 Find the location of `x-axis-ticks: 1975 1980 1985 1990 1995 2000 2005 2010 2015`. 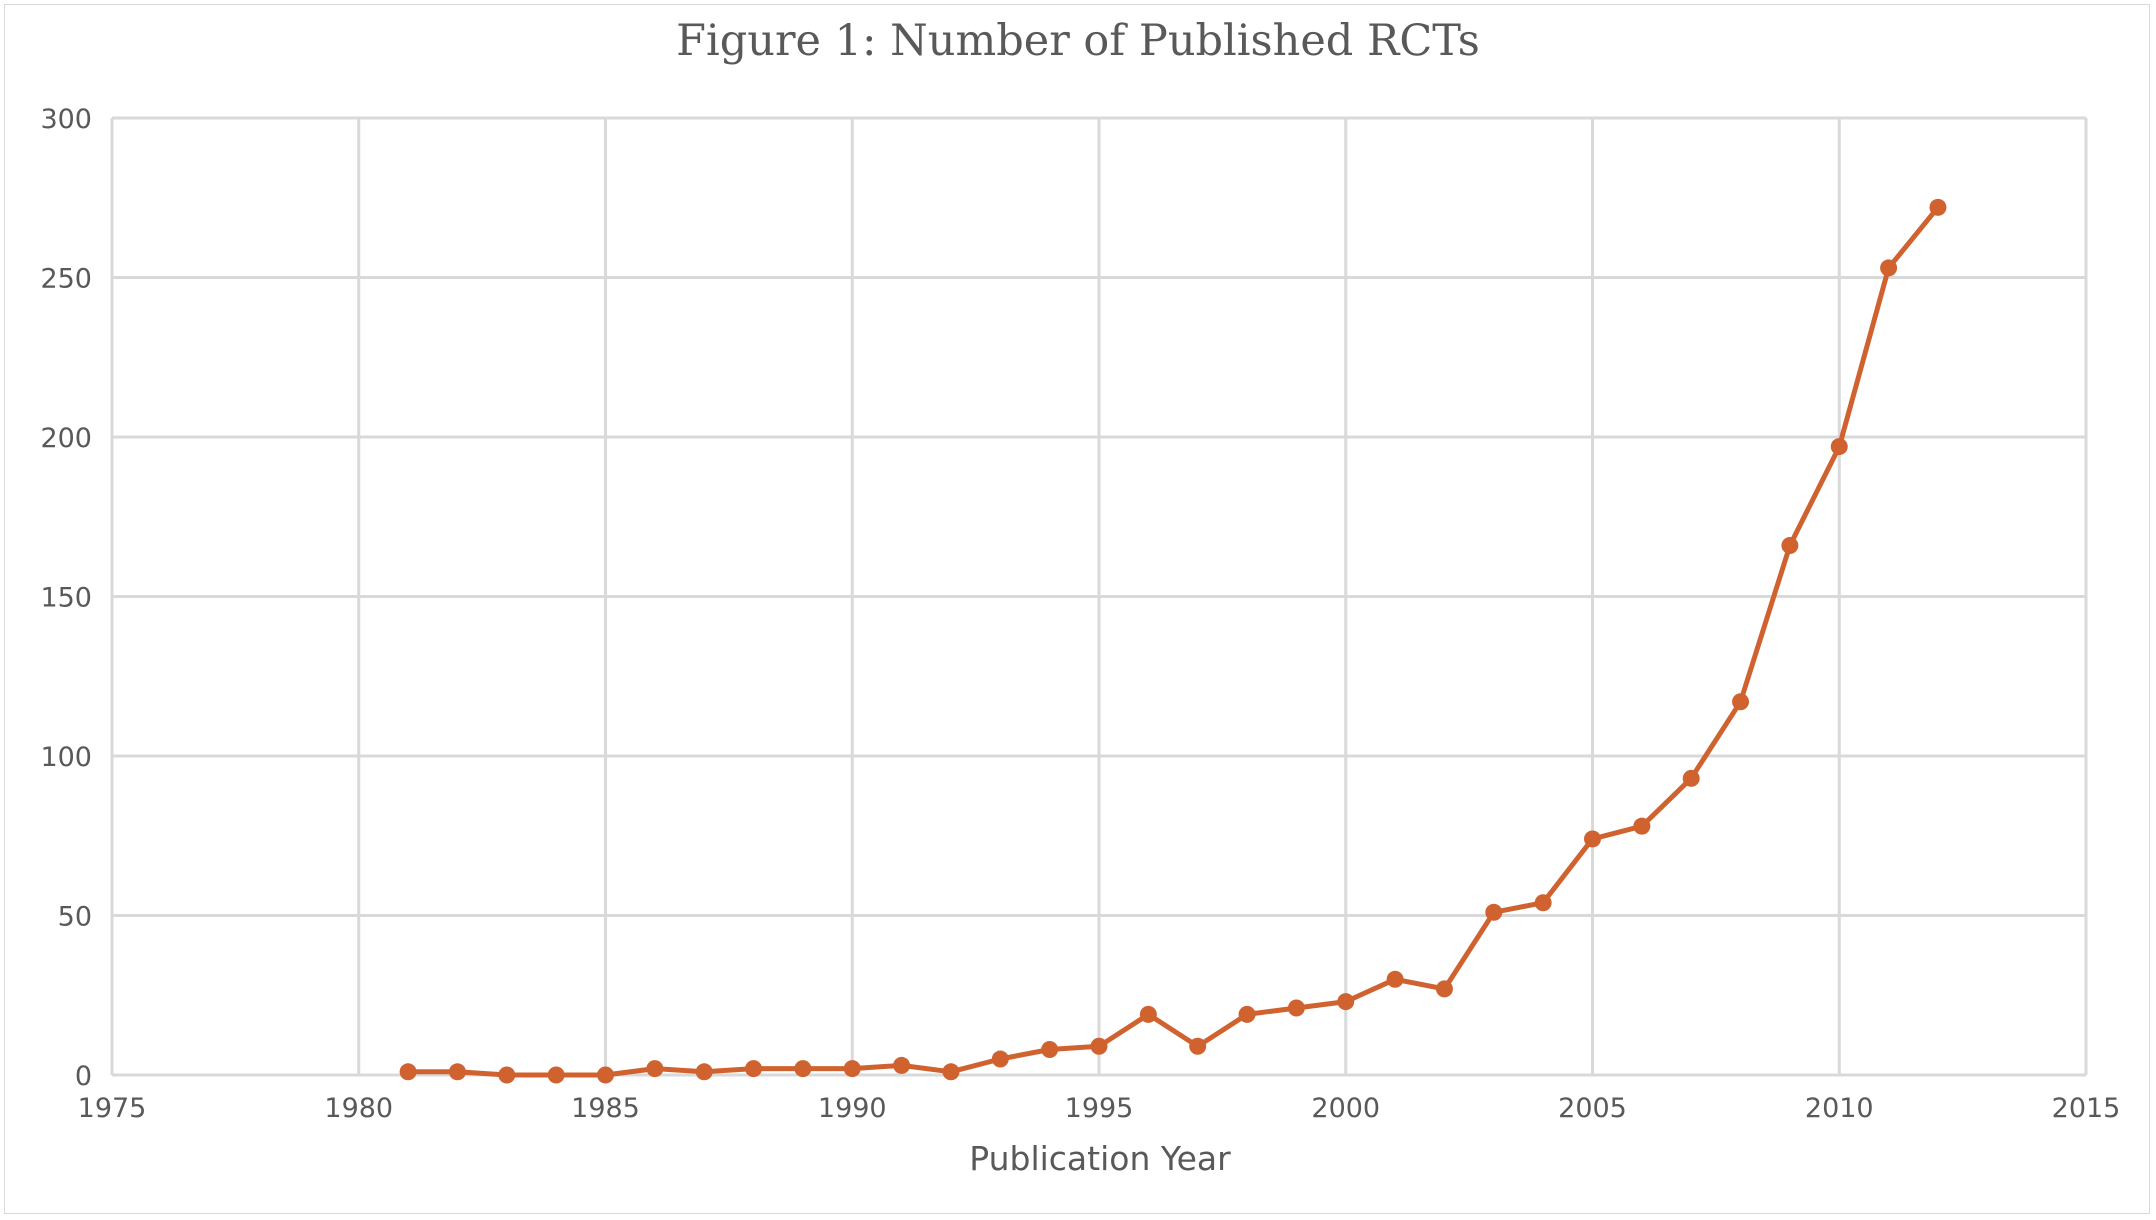

x-axis-ticks: 1975 1980 1985 1990 1995 2000 2005 2010 2015 is located at coordinates (1099, 1108).